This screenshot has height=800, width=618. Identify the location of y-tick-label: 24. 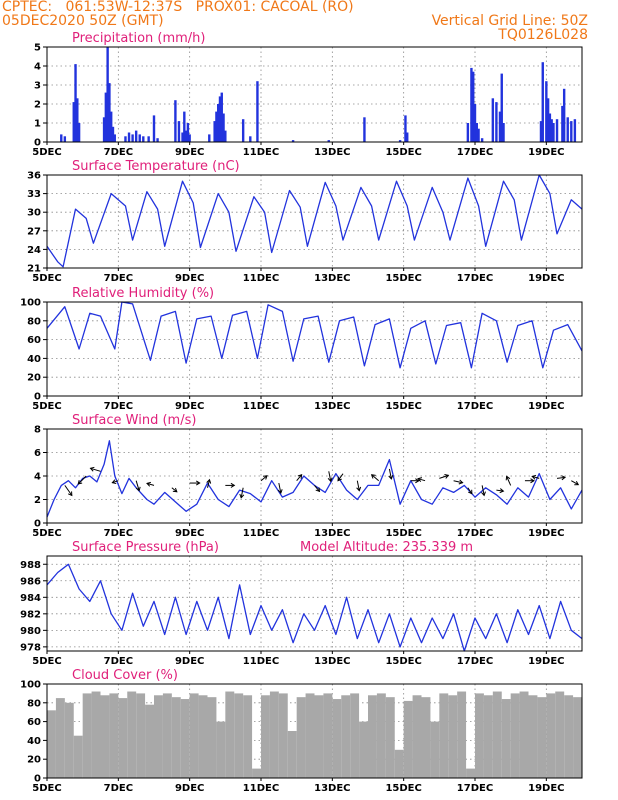
(34, 250).